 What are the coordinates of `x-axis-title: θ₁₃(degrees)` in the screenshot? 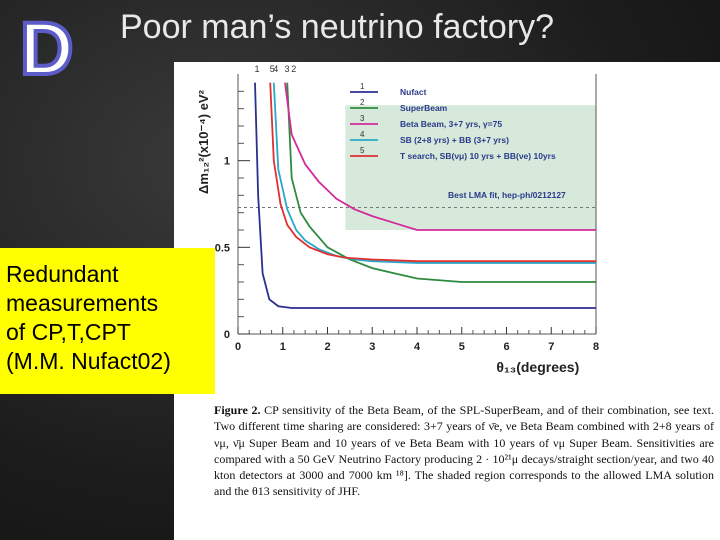 It's located at (537, 367).